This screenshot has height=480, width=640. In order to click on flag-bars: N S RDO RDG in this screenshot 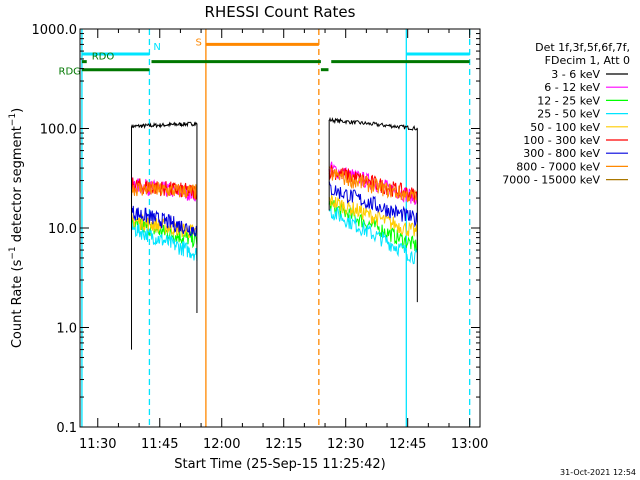, I will do `click(264, 57)`.